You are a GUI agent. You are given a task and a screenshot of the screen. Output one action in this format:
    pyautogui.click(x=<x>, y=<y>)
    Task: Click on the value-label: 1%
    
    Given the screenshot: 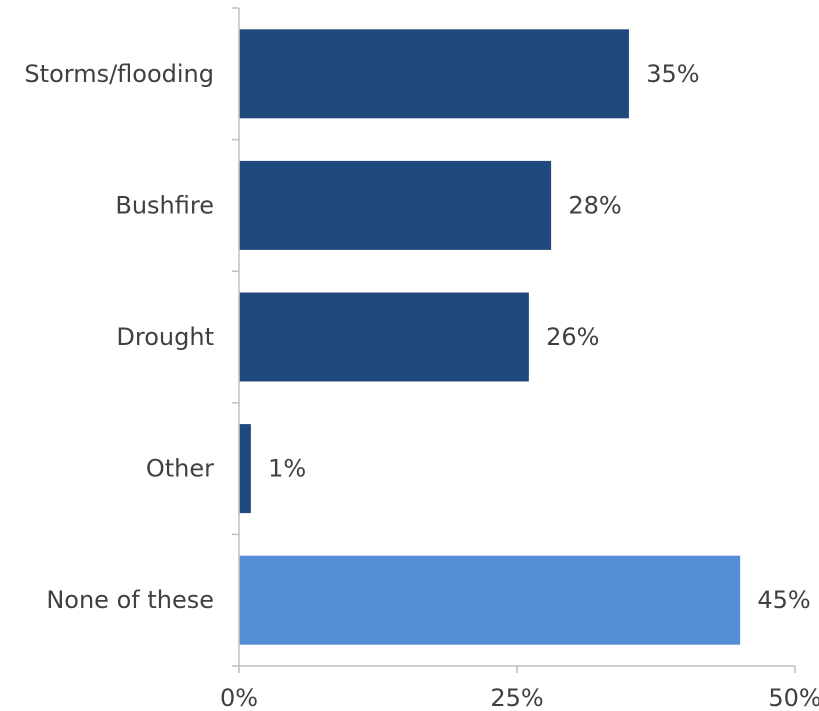 What is the action you would take?
    pyautogui.click(x=287, y=469)
    